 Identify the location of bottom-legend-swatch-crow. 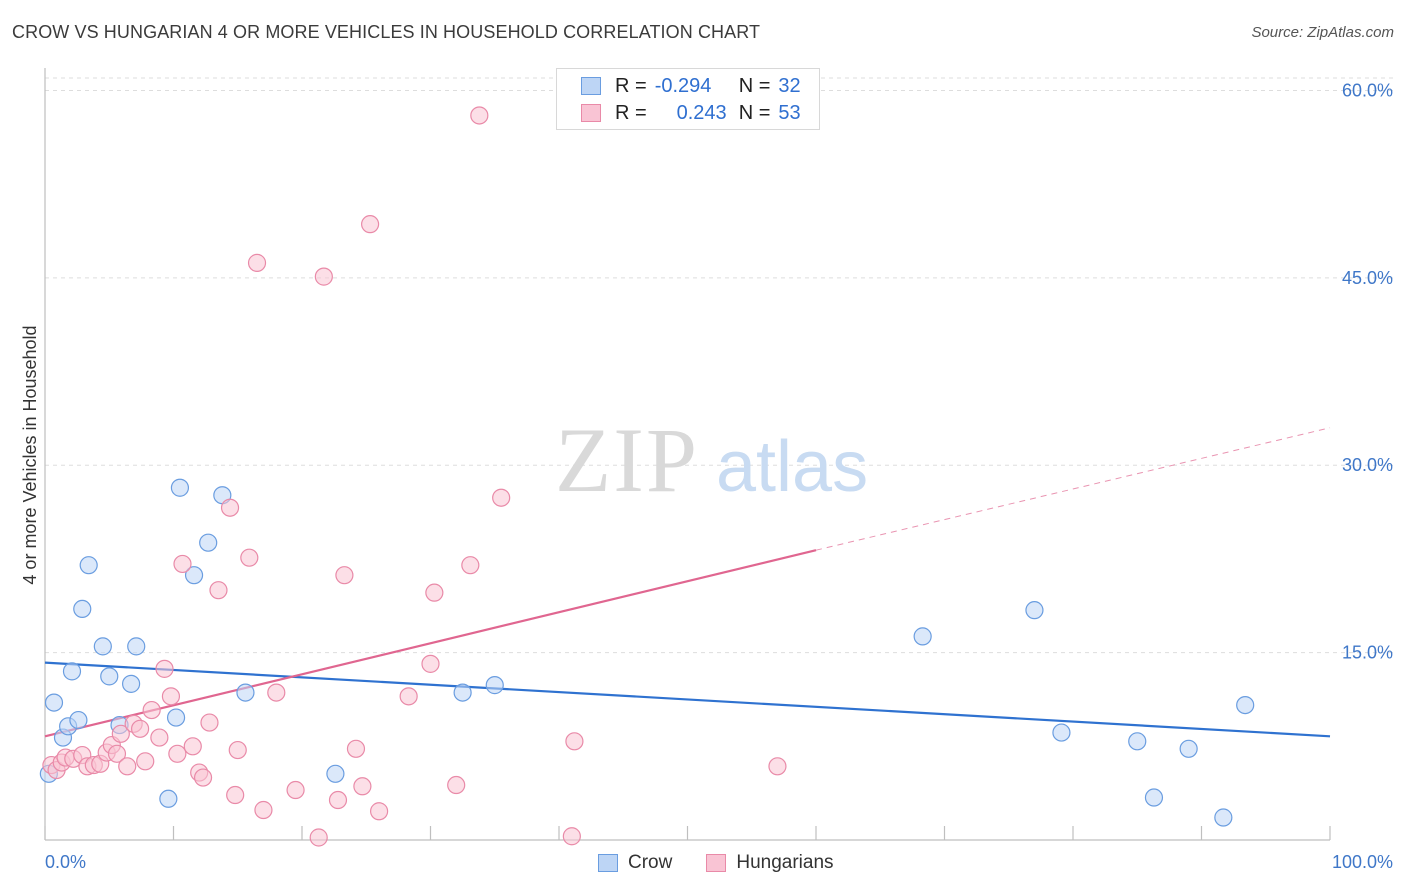
(608, 863).